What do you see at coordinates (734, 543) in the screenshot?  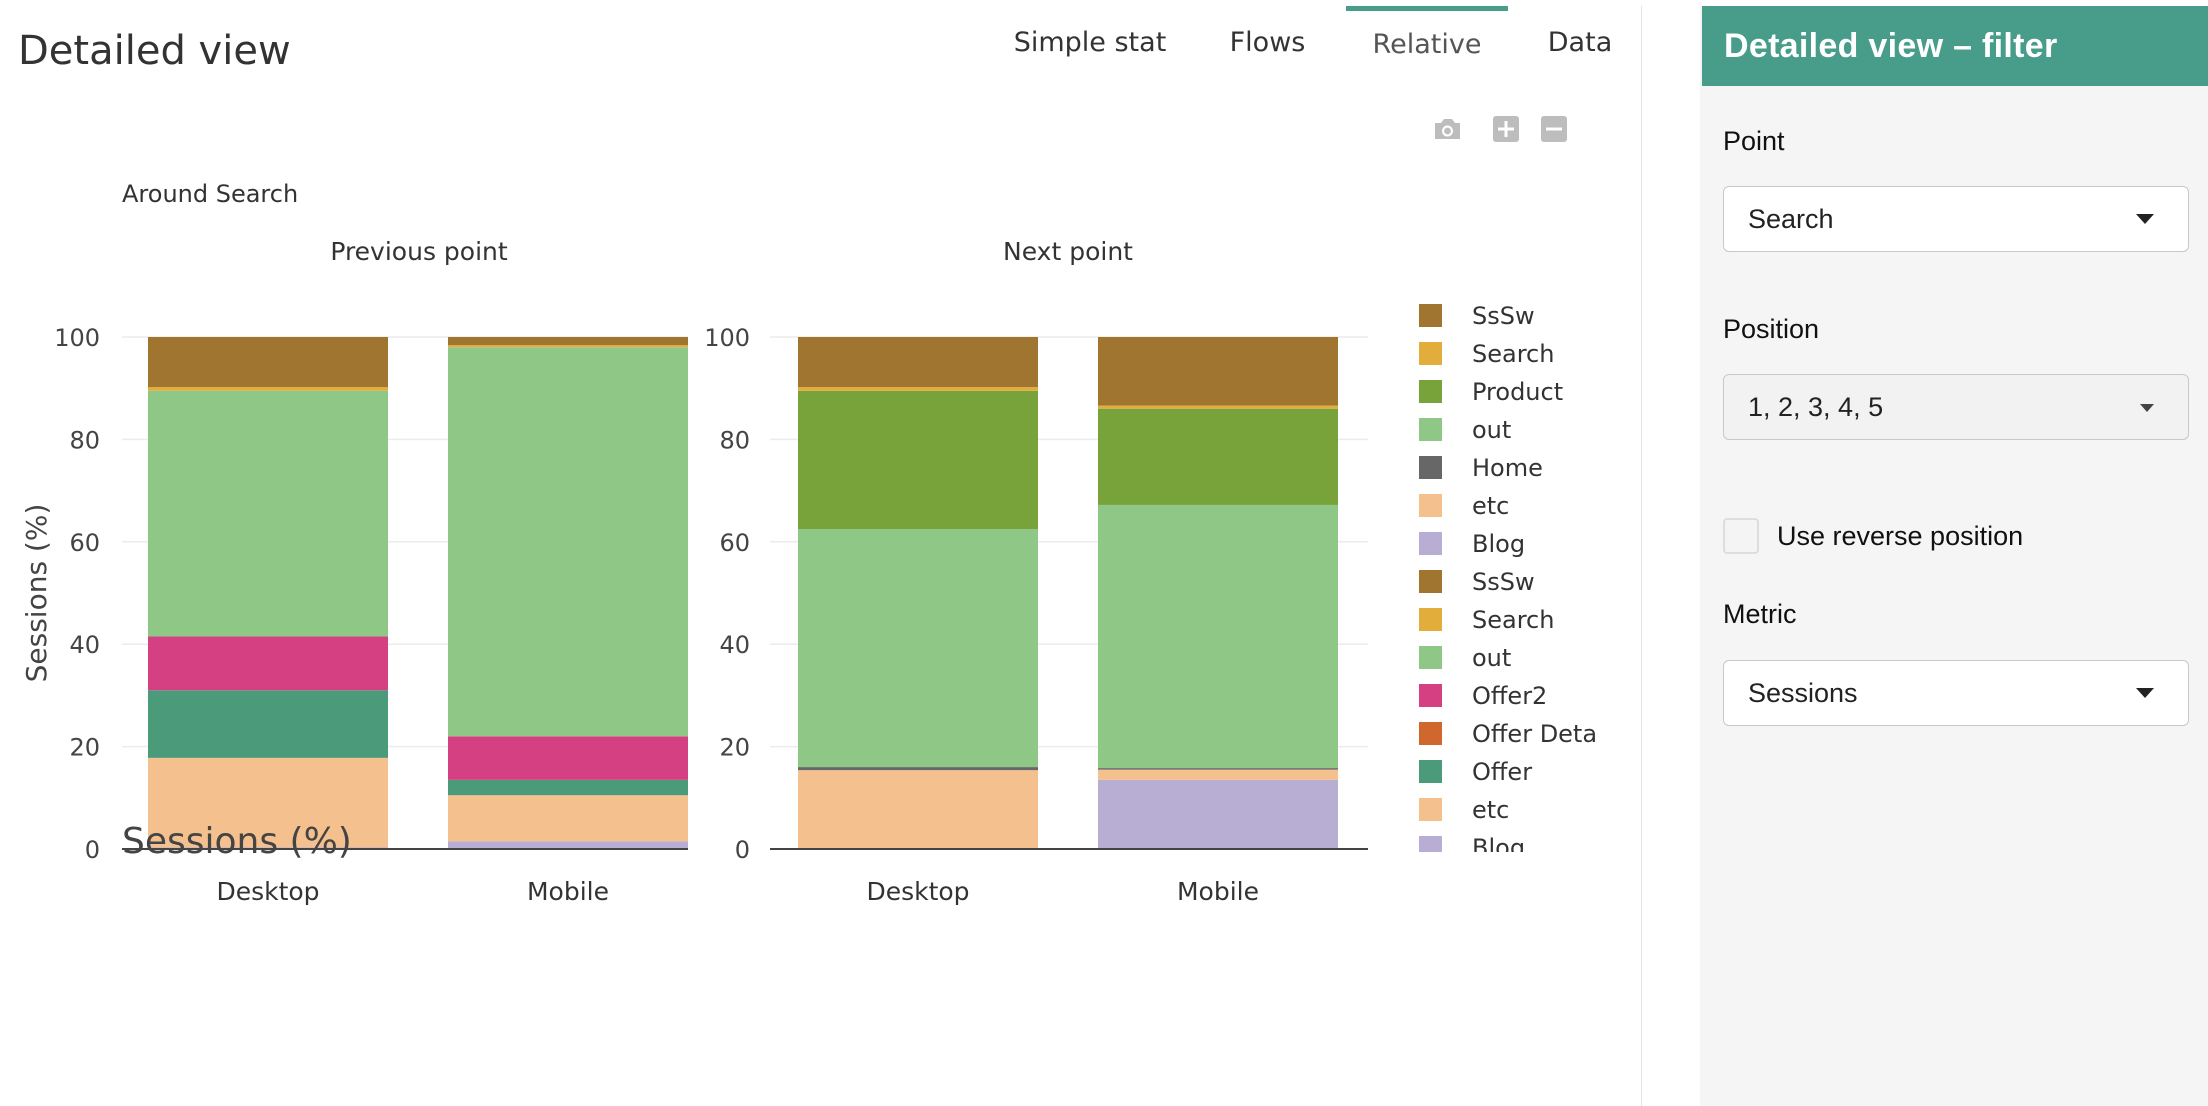 I see `y-tick-label: 60` at bounding box center [734, 543].